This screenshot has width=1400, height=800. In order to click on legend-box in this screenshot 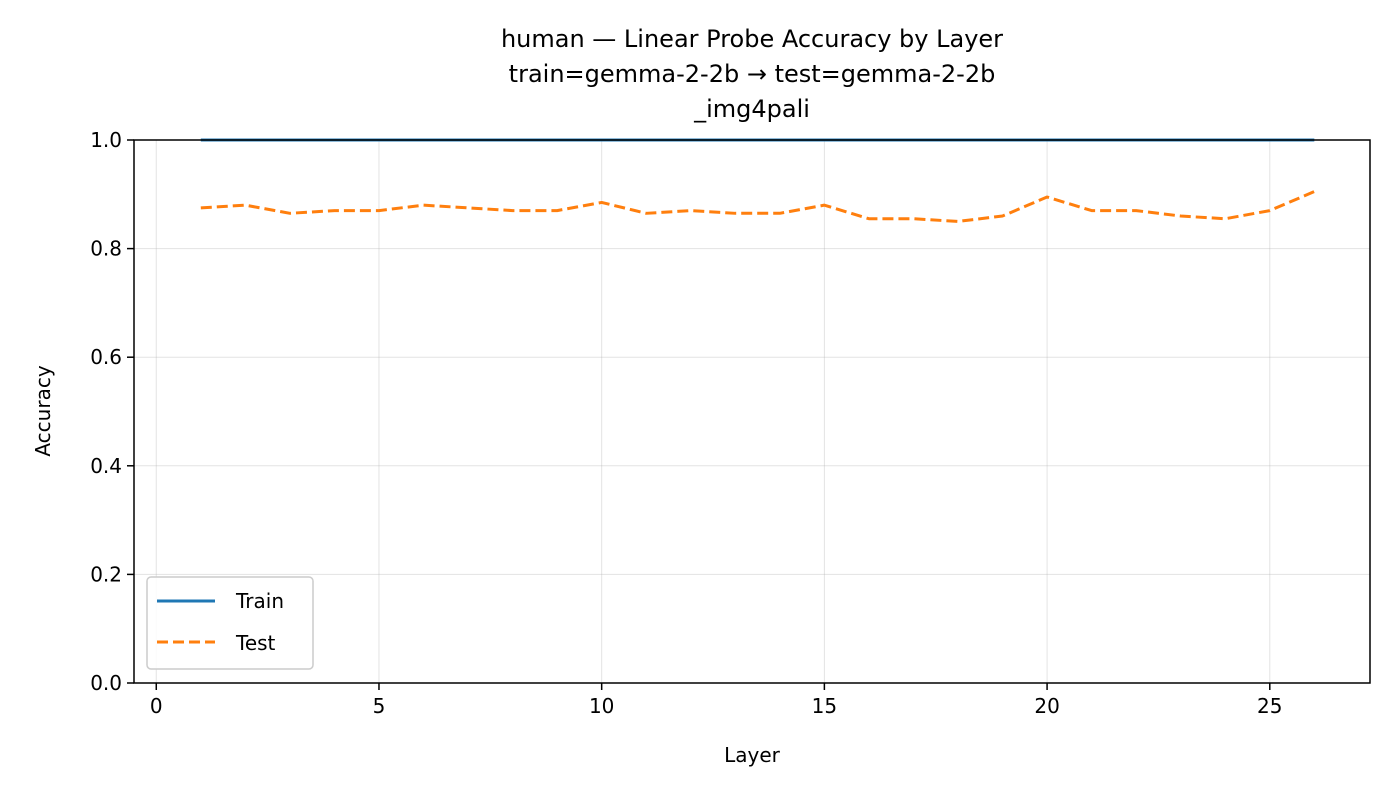, I will do `click(230, 623)`.